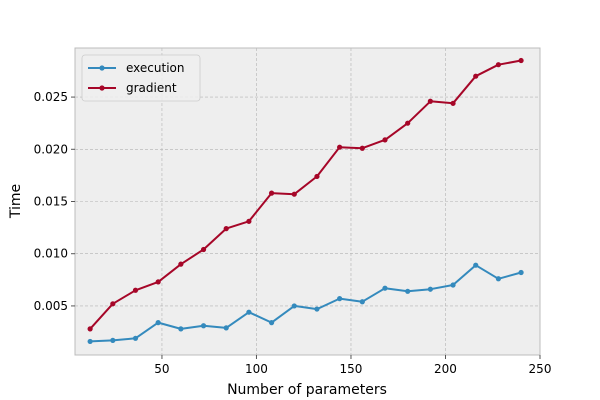 The height and width of the screenshot is (400, 600). I want to click on y-tick-label: 0.010, so click(51, 254).